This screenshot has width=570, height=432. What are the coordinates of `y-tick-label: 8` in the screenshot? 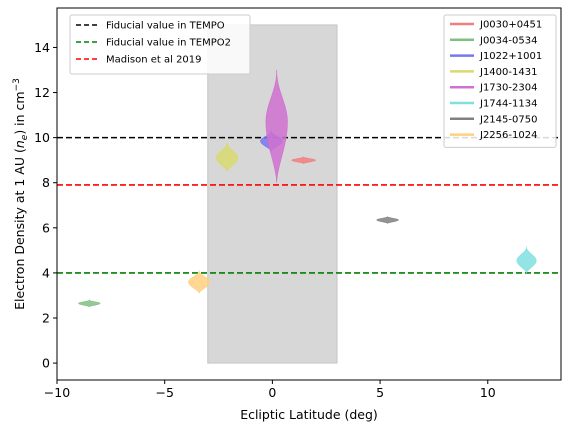 It's located at (46, 182).